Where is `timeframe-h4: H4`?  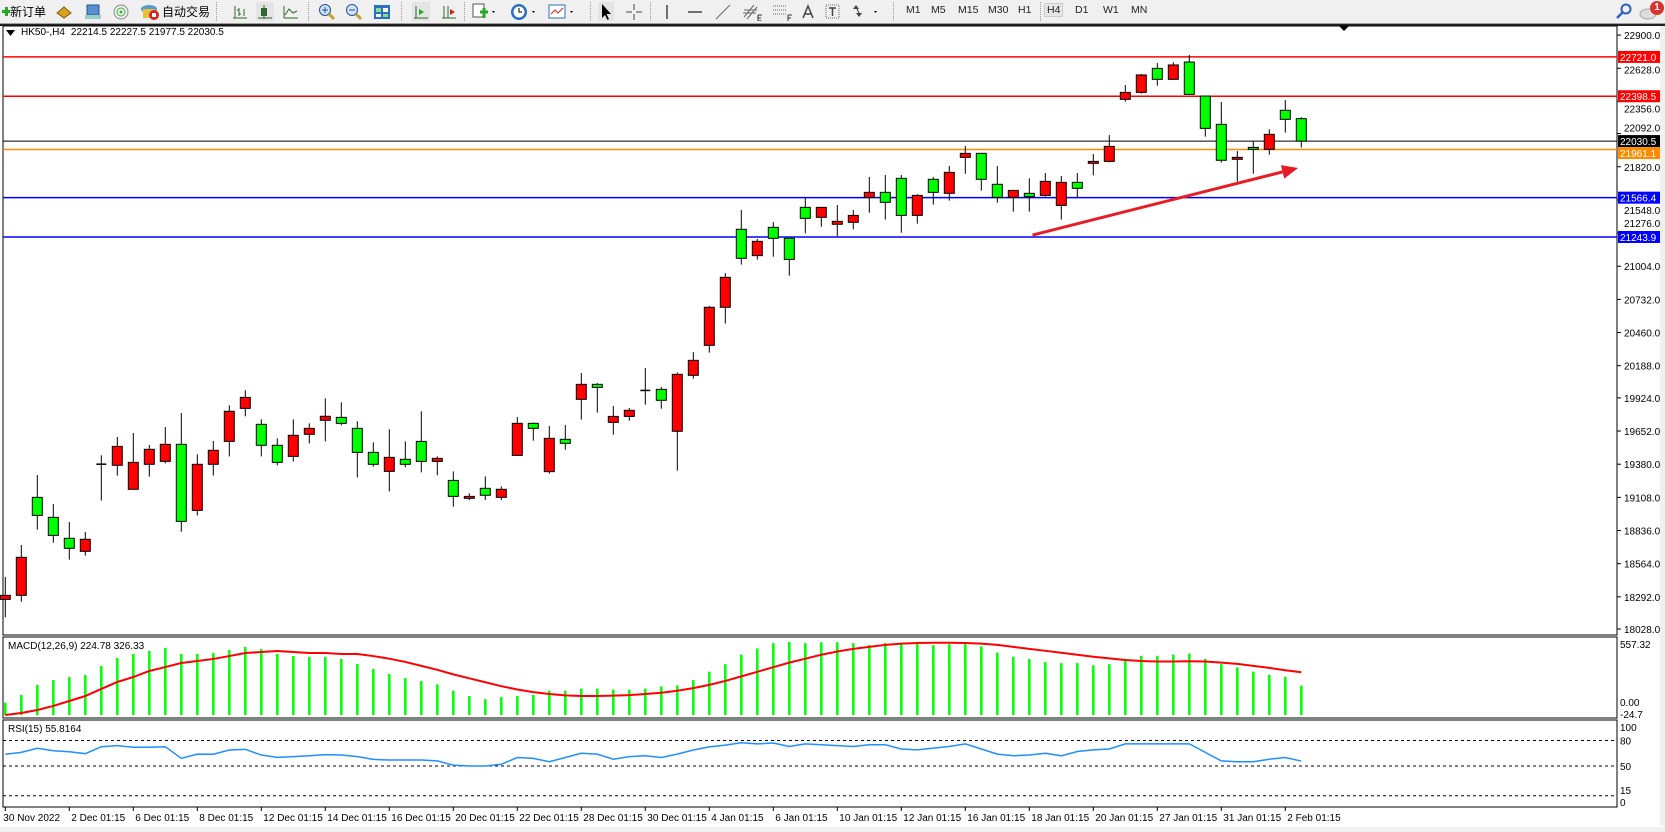
timeframe-h4: H4 is located at coordinates (1053, 10).